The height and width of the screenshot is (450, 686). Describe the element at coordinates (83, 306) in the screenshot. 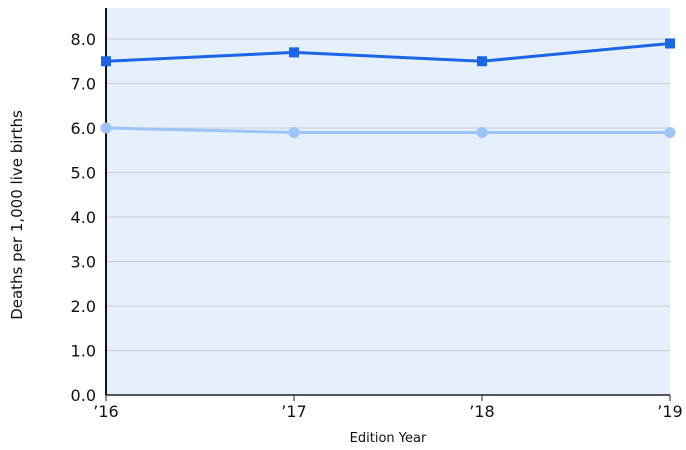

I see `y-tick-label: 2.0` at that location.